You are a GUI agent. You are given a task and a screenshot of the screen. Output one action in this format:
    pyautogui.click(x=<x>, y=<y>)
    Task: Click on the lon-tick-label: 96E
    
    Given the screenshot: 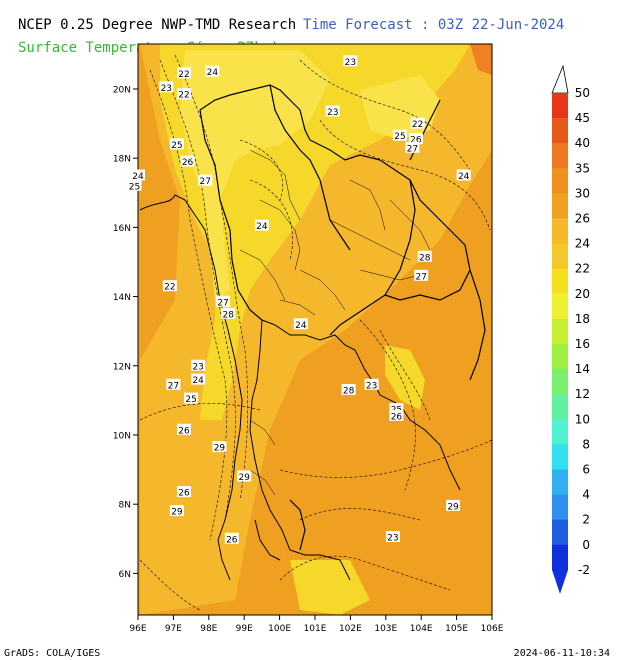 What is the action you would take?
    pyautogui.click(x=137, y=629)
    